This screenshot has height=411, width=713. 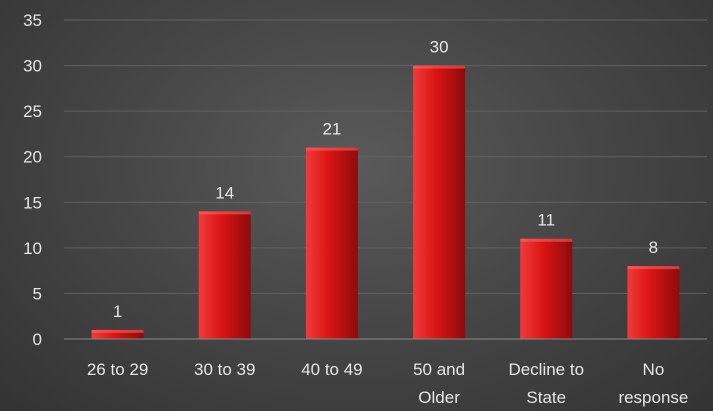 What do you see at coordinates (546, 220) in the screenshot?
I see `data-label: 11` at bounding box center [546, 220].